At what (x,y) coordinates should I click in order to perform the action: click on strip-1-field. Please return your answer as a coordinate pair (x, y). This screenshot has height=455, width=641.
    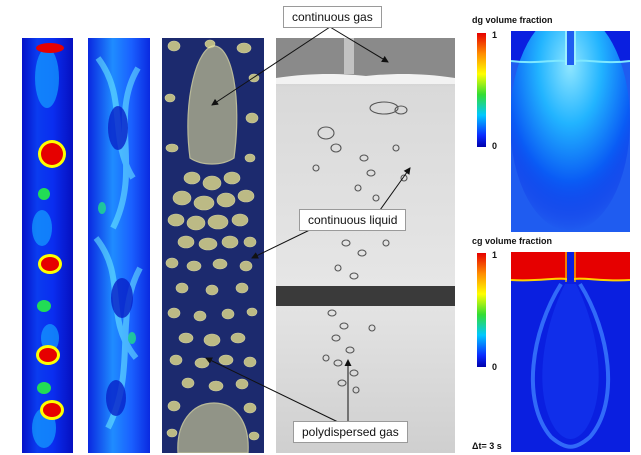
    Looking at the image, I should click on (49, 245).